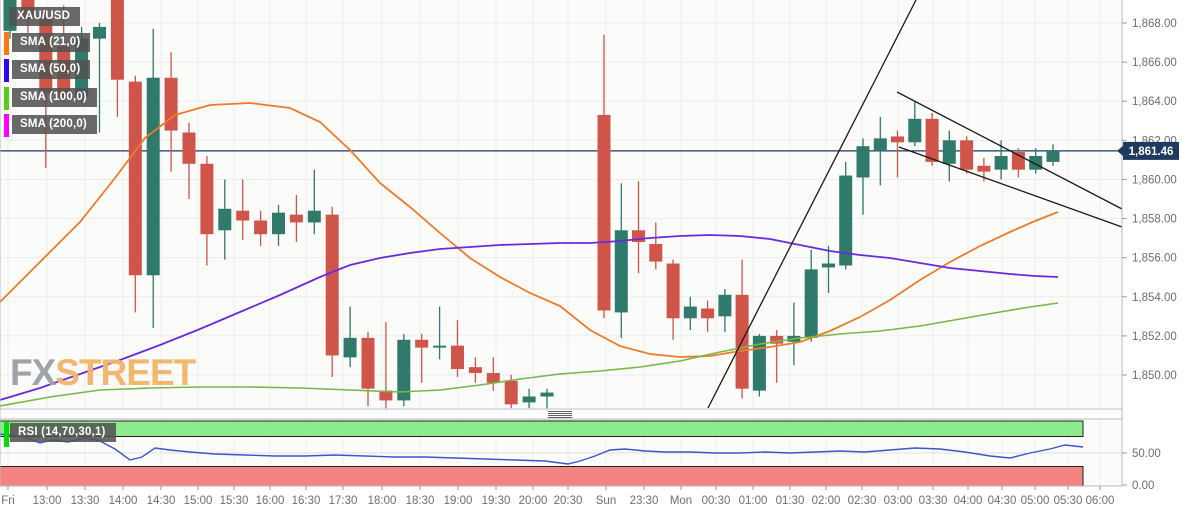 This screenshot has width=1194, height=513. Describe the element at coordinates (6, 70) in the screenshot. I see `sma50-color-stripe` at that location.